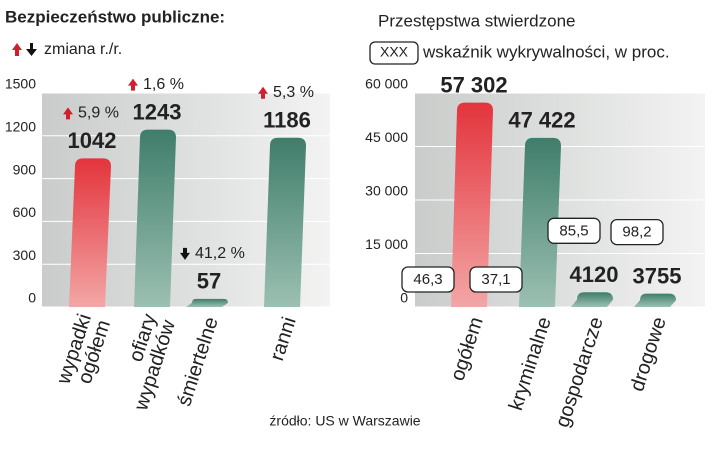 Image resolution: width=720 pixels, height=449 pixels. I want to click on y-tick-label: 30 000, so click(386, 191).